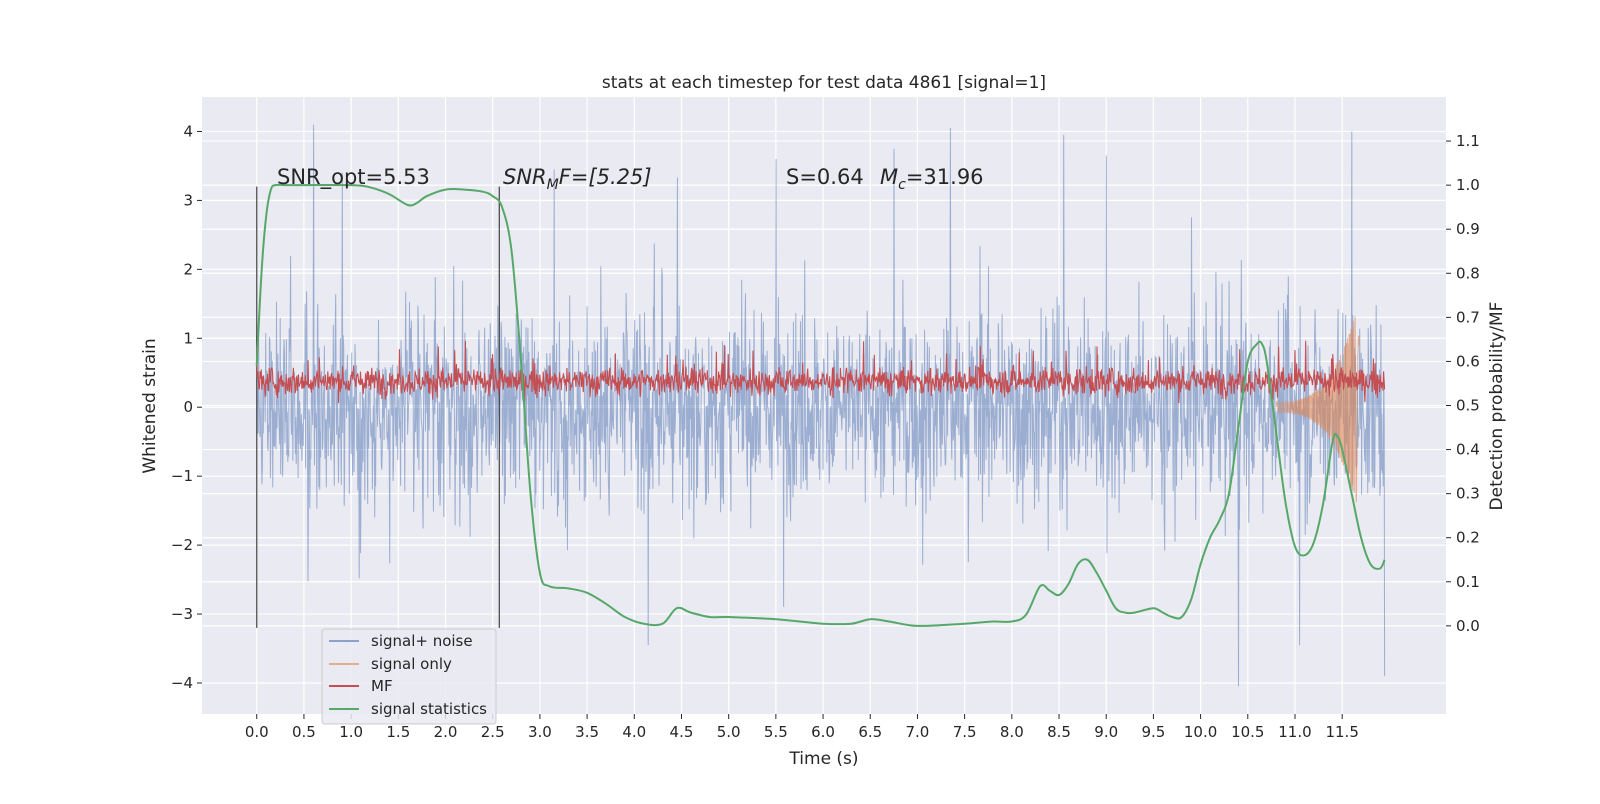 This screenshot has height=804, width=1600. What do you see at coordinates (918, 732) in the screenshot?
I see `x-tick-label: 7.0` at bounding box center [918, 732].